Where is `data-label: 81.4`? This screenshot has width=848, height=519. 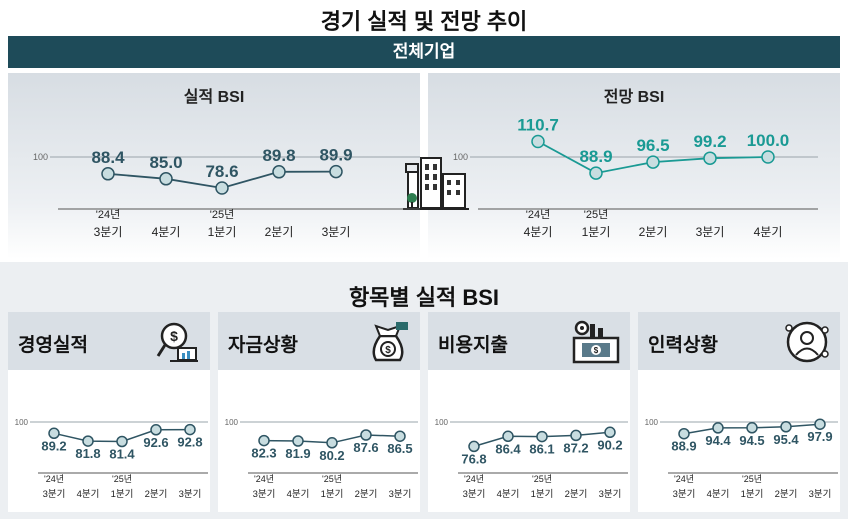
data-label: 81.4 is located at coordinates (122, 454).